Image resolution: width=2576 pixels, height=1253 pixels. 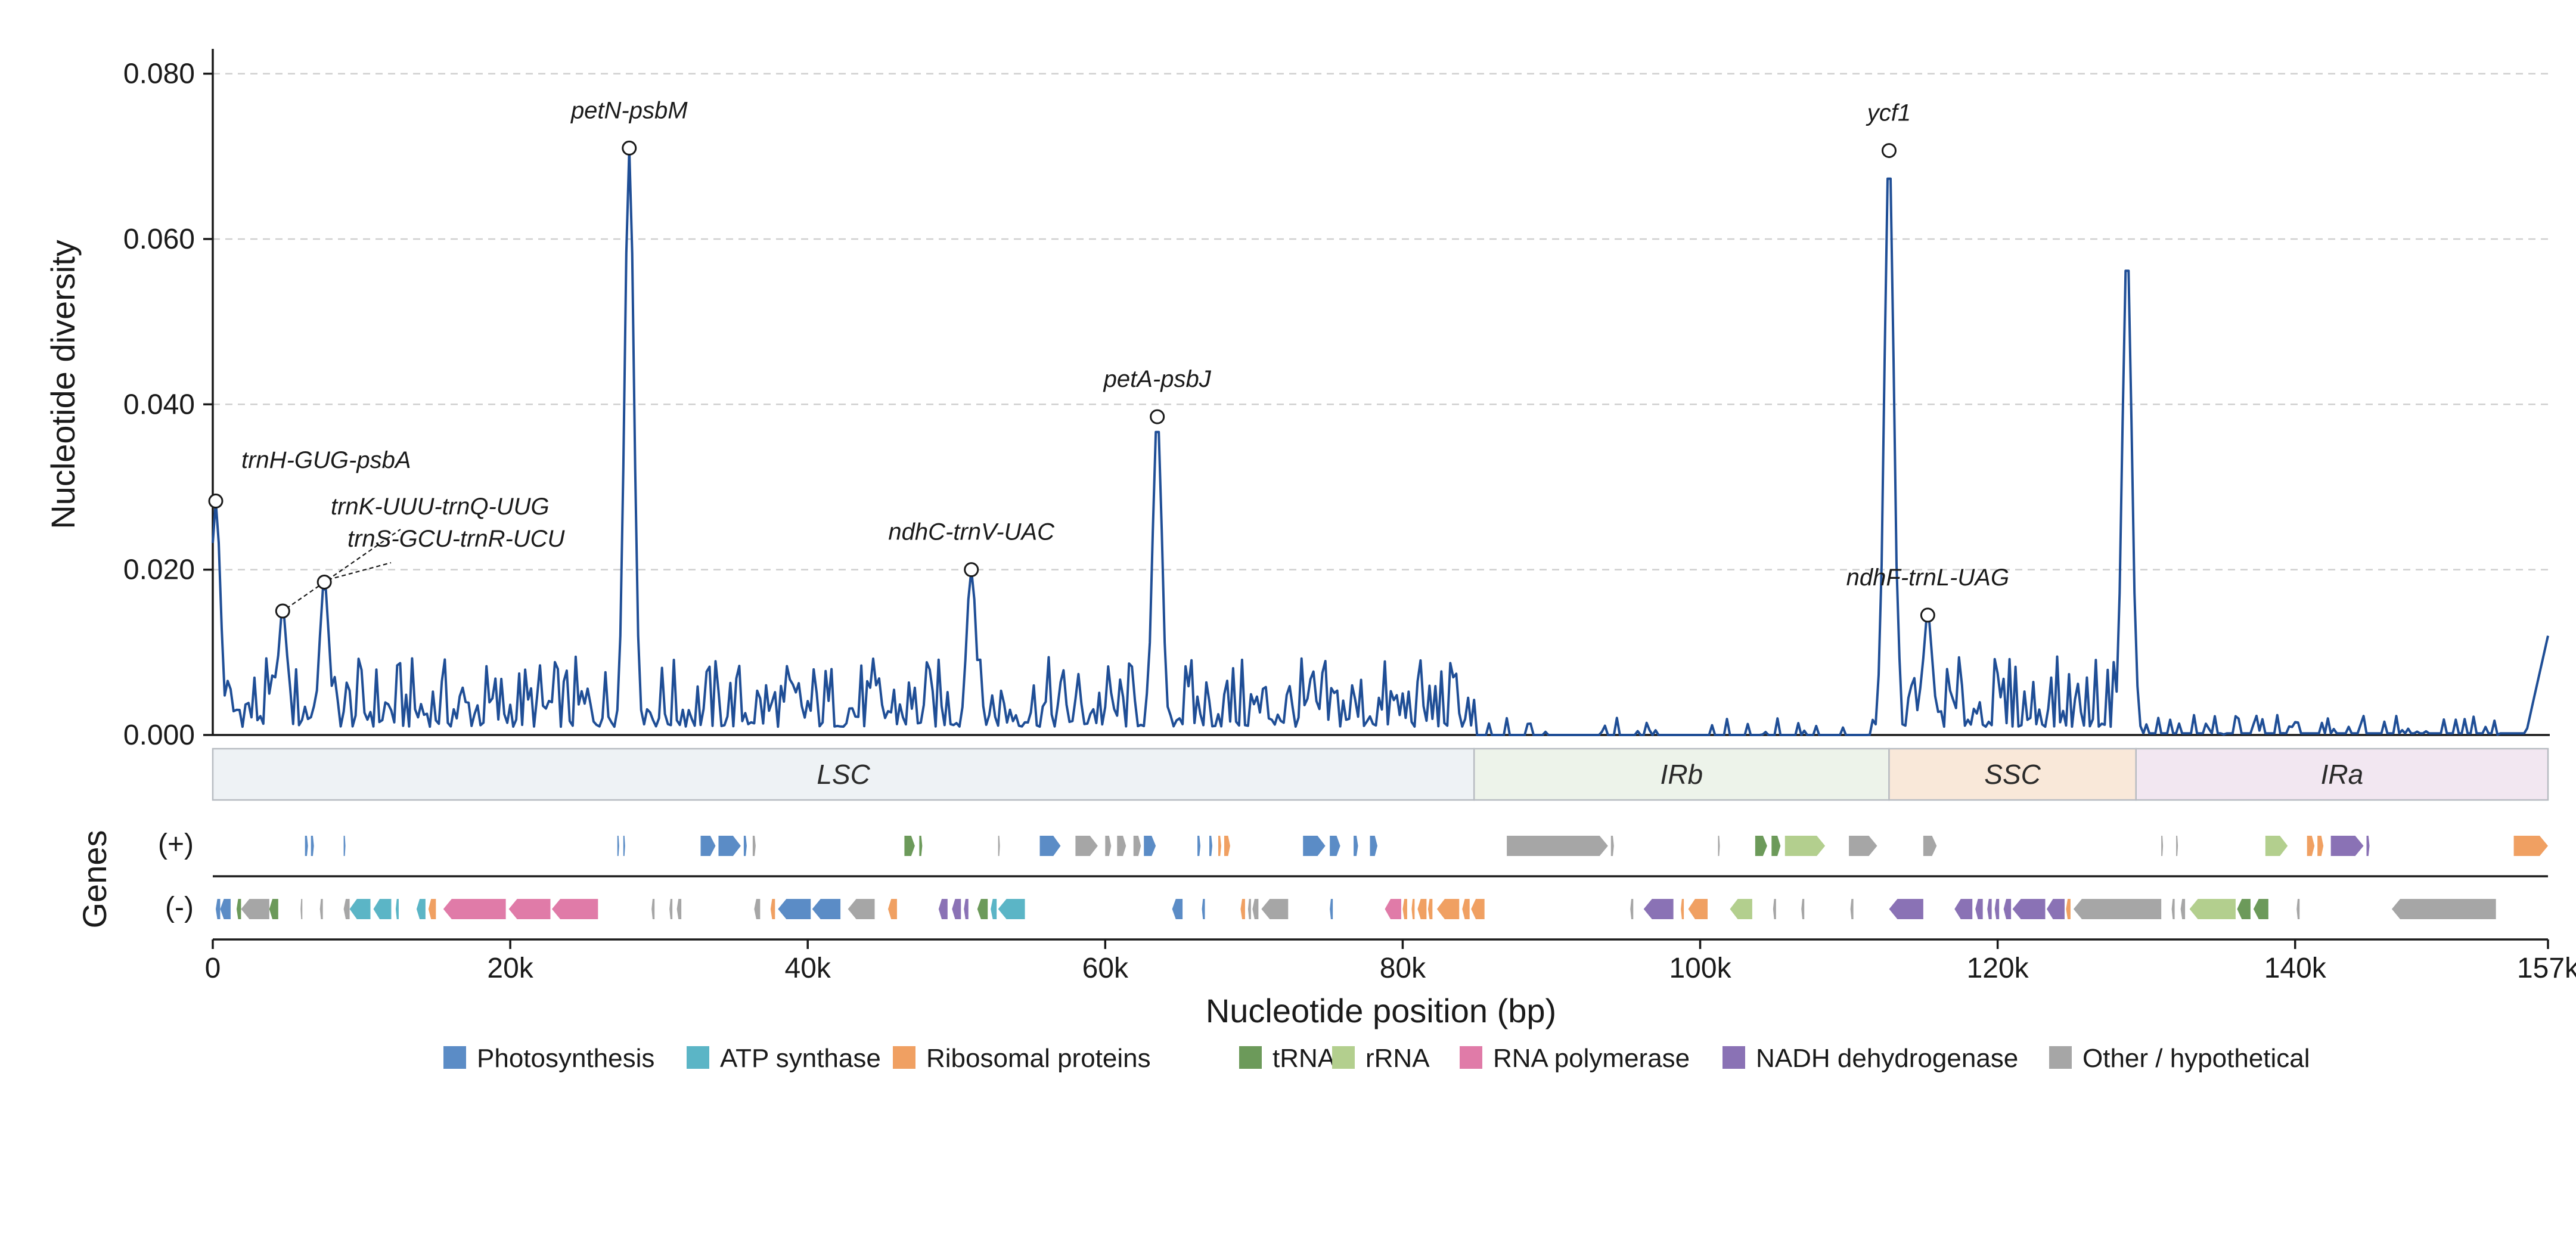 What do you see at coordinates (176, 844) in the screenshot?
I see `strand-plus-label: (+)` at bounding box center [176, 844].